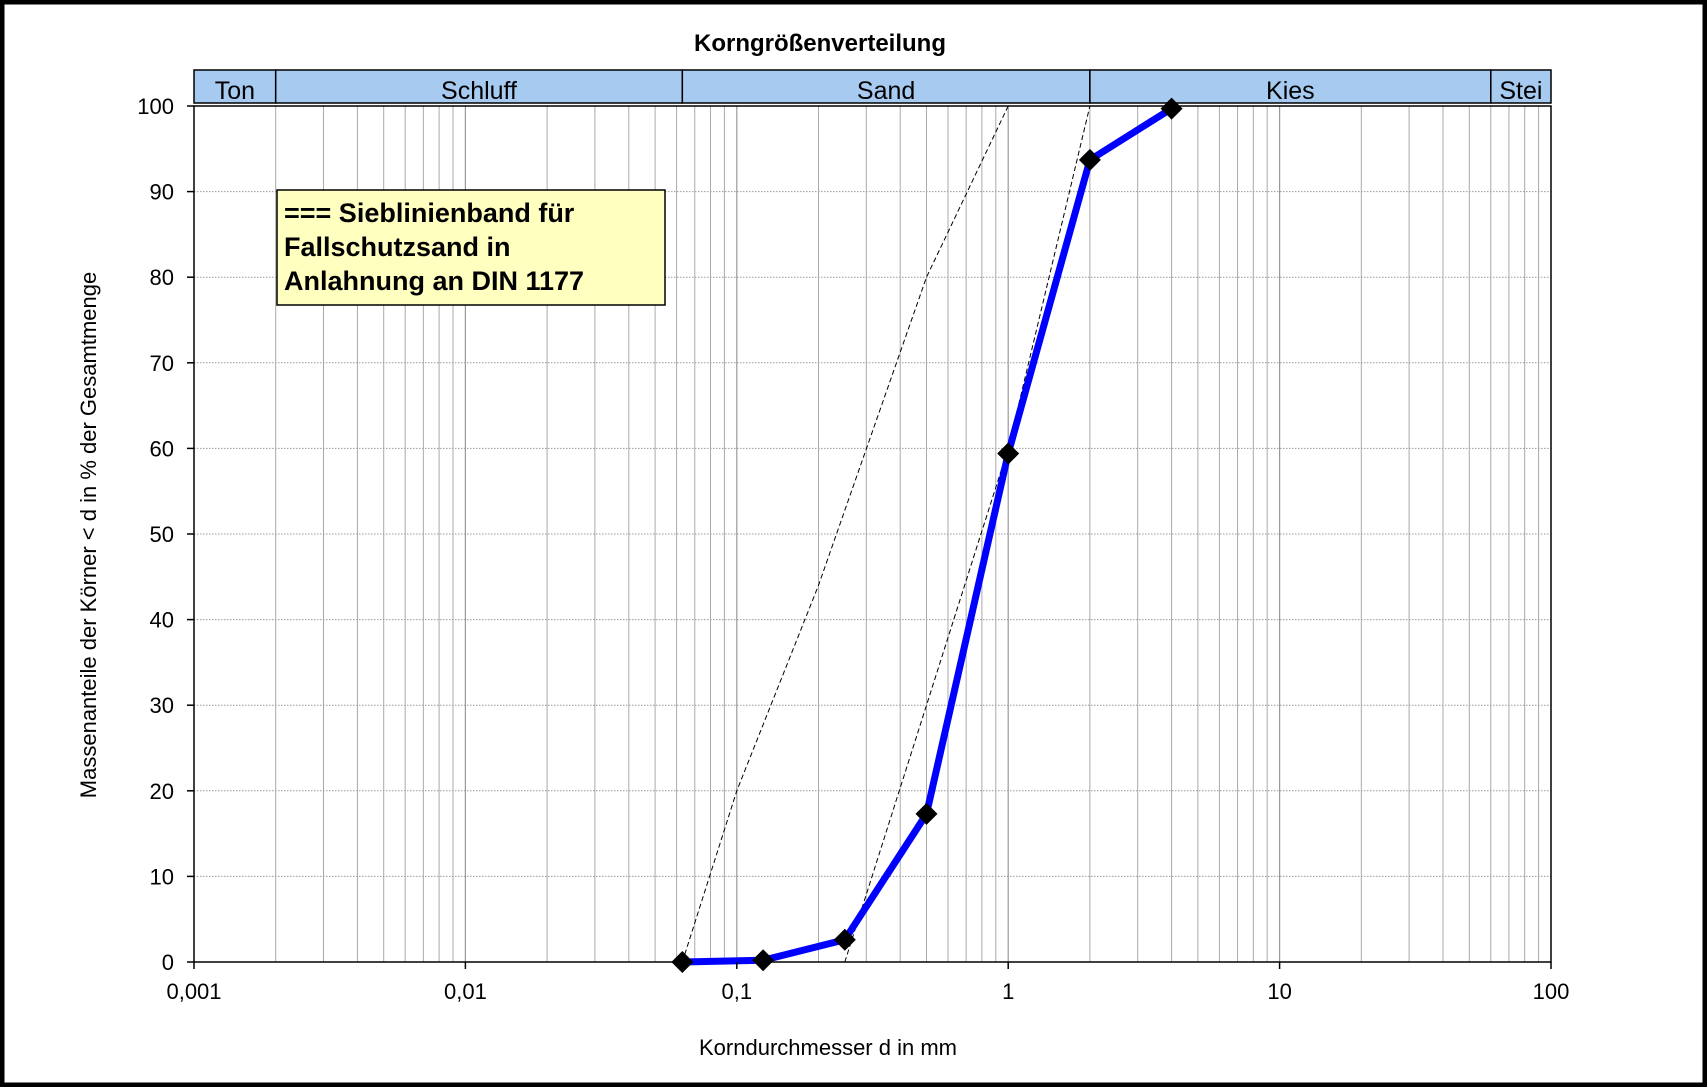 The width and height of the screenshot is (1707, 1087). Describe the element at coordinates (235, 91) in the screenshot. I see `zone-label-ton: Ton` at that location.